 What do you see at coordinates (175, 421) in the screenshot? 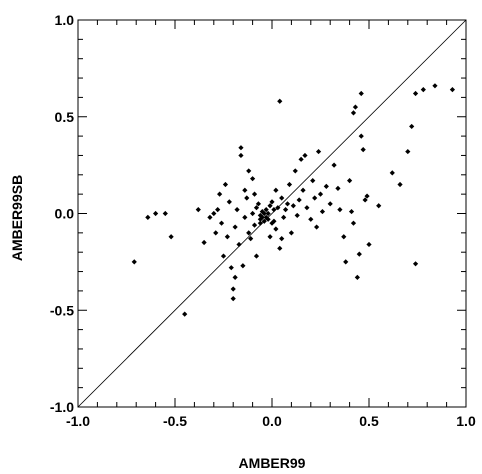
I see `x-tick-label: -0.5` at bounding box center [175, 421].